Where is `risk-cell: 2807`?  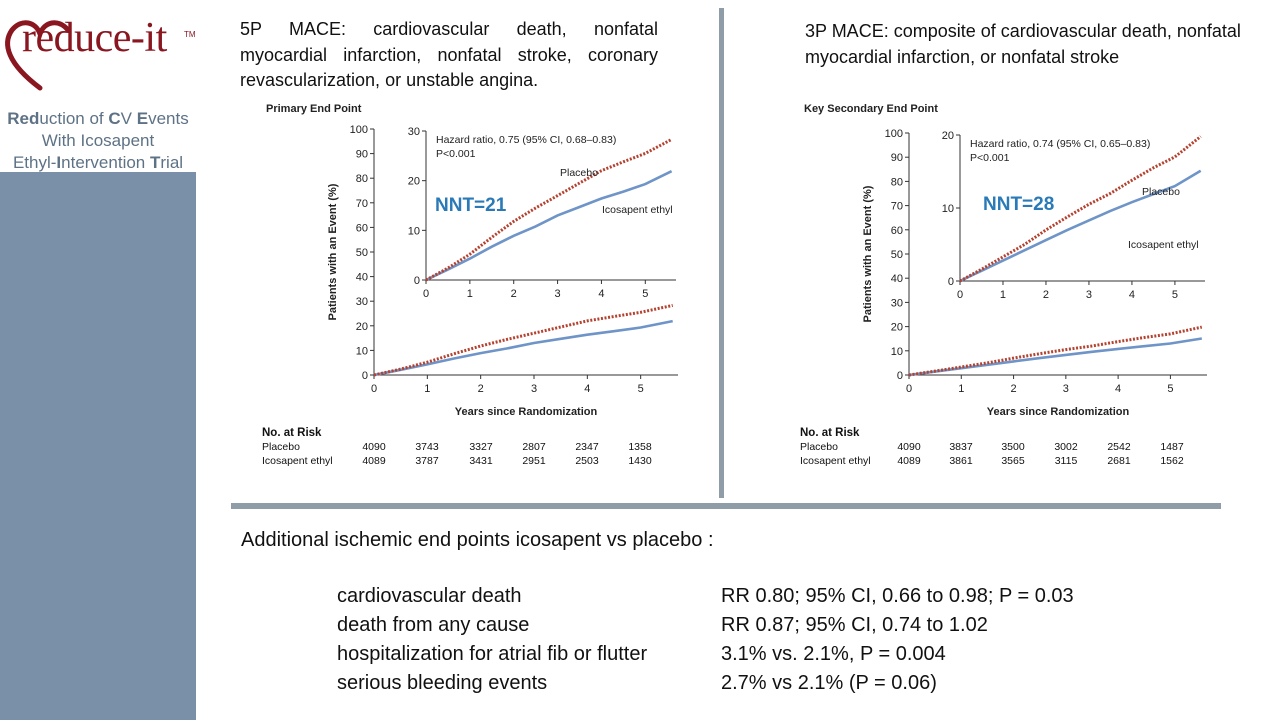
risk-cell: 2807 is located at coordinates (534, 447).